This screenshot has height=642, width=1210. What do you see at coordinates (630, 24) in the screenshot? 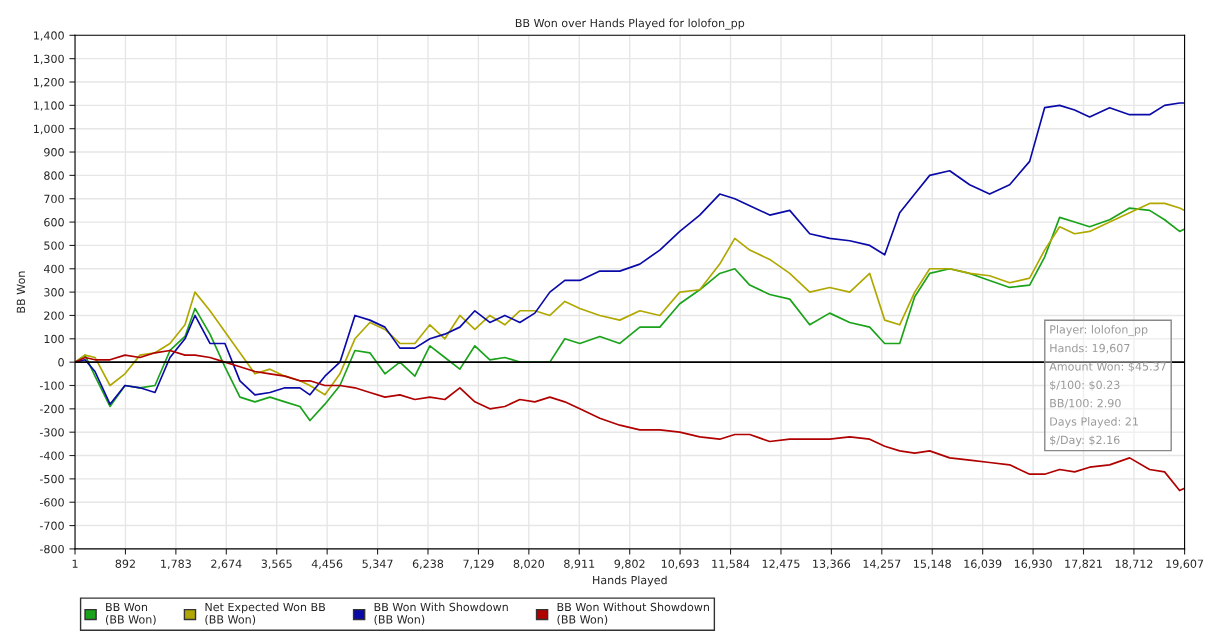
I see `chart-title: BB Won over Hands Played for lolofon_pp` at bounding box center [630, 24].